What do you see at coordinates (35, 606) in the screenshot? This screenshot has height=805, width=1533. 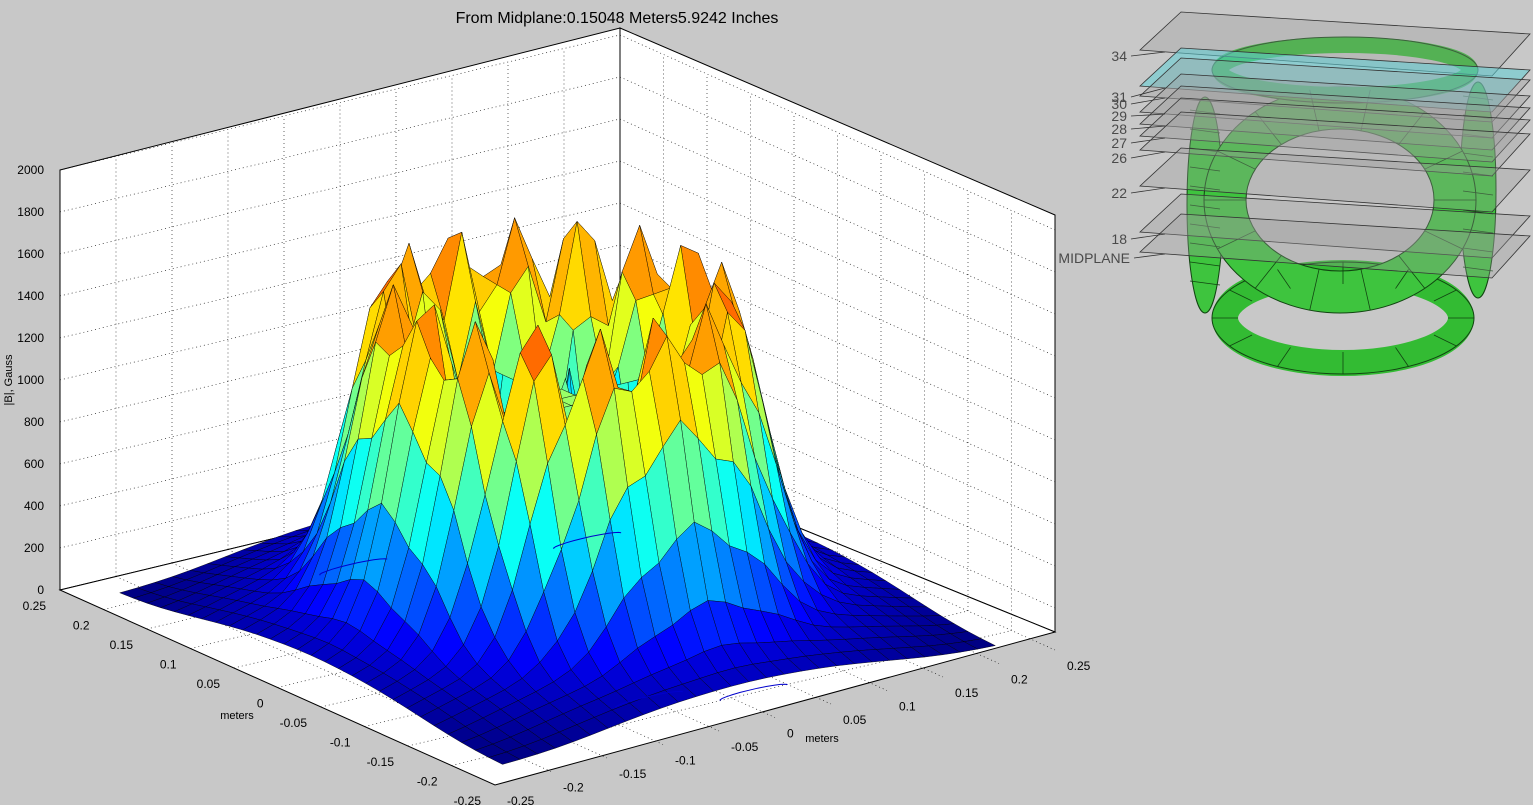 I see `y-tick-label: 0.25` at bounding box center [35, 606].